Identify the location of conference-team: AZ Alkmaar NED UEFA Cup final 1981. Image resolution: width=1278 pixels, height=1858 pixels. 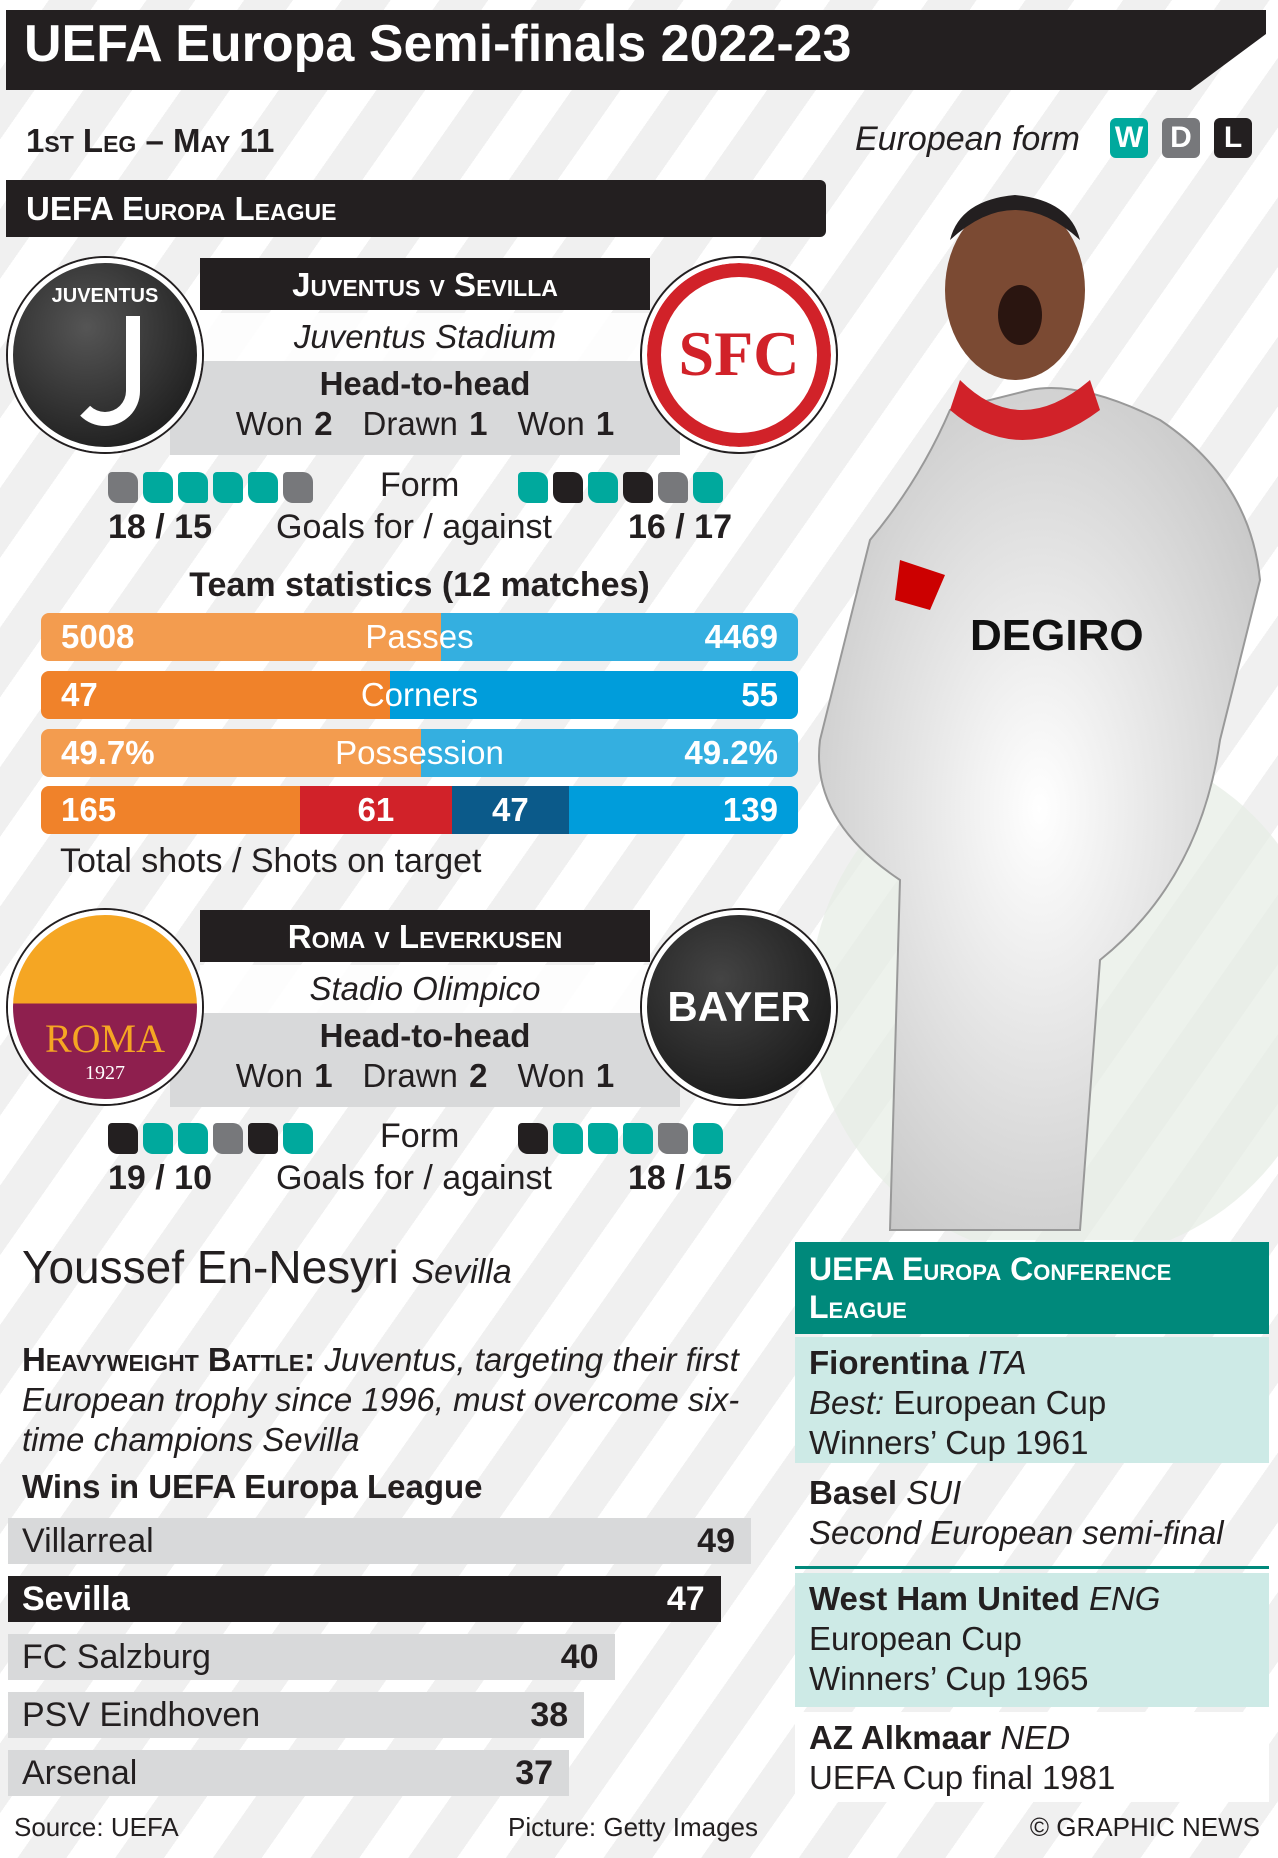
(1032, 1757).